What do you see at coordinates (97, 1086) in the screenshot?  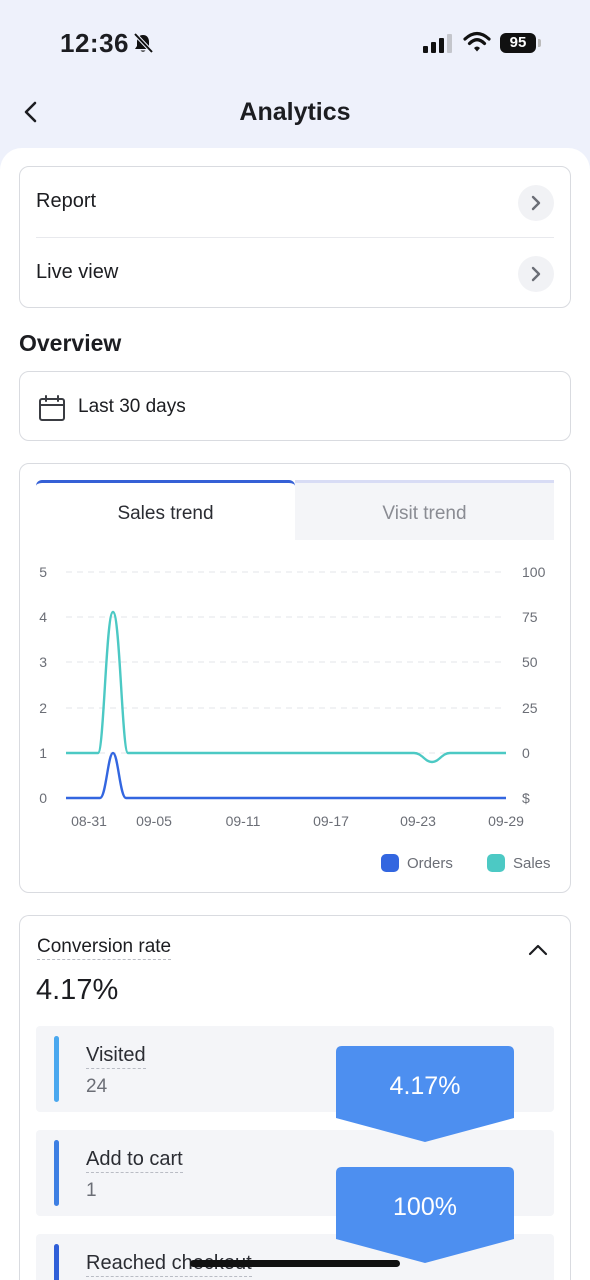 I see `stage-count: 24` at bounding box center [97, 1086].